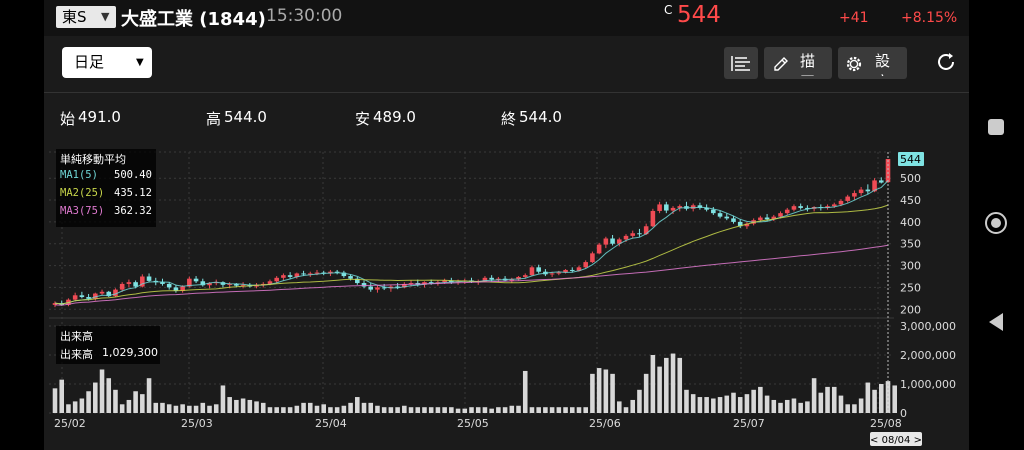 The width and height of the screenshot is (1024, 450). I want to click on indicator-list-button, so click(741, 63).